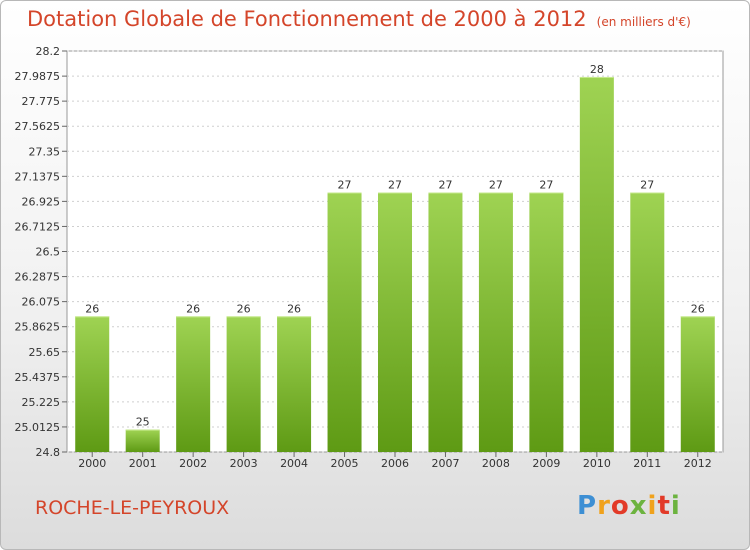 Image resolution: width=750 pixels, height=550 pixels. What do you see at coordinates (604, 506) in the screenshot?
I see `logo-letter: r` at bounding box center [604, 506].